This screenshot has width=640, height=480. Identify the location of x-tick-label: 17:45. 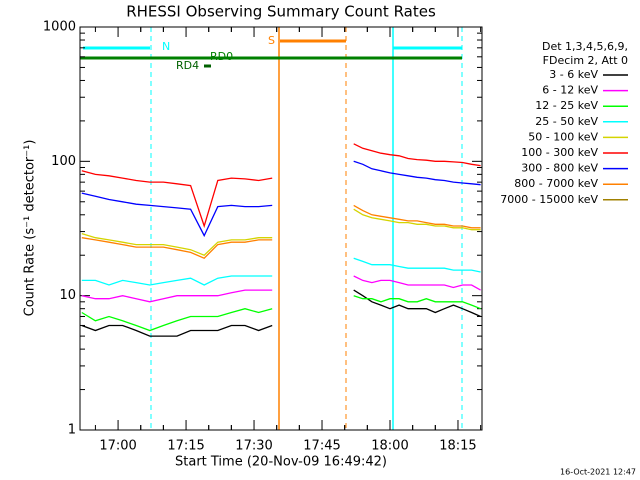
(321, 446).